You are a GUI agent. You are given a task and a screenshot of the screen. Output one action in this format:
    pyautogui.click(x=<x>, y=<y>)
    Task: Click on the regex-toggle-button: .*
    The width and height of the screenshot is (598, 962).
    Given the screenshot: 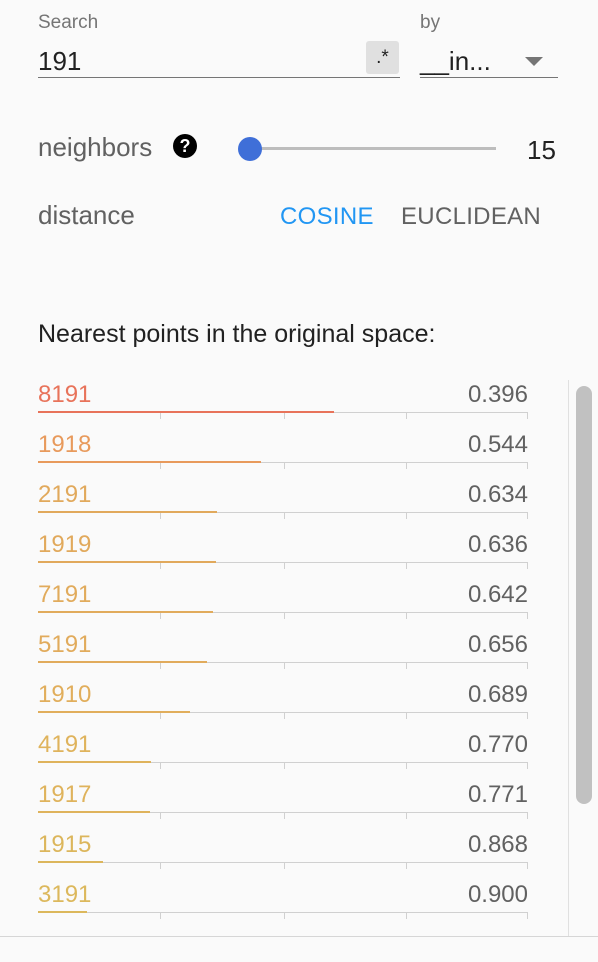 What is the action you would take?
    pyautogui.click(x=382, y=57)
    